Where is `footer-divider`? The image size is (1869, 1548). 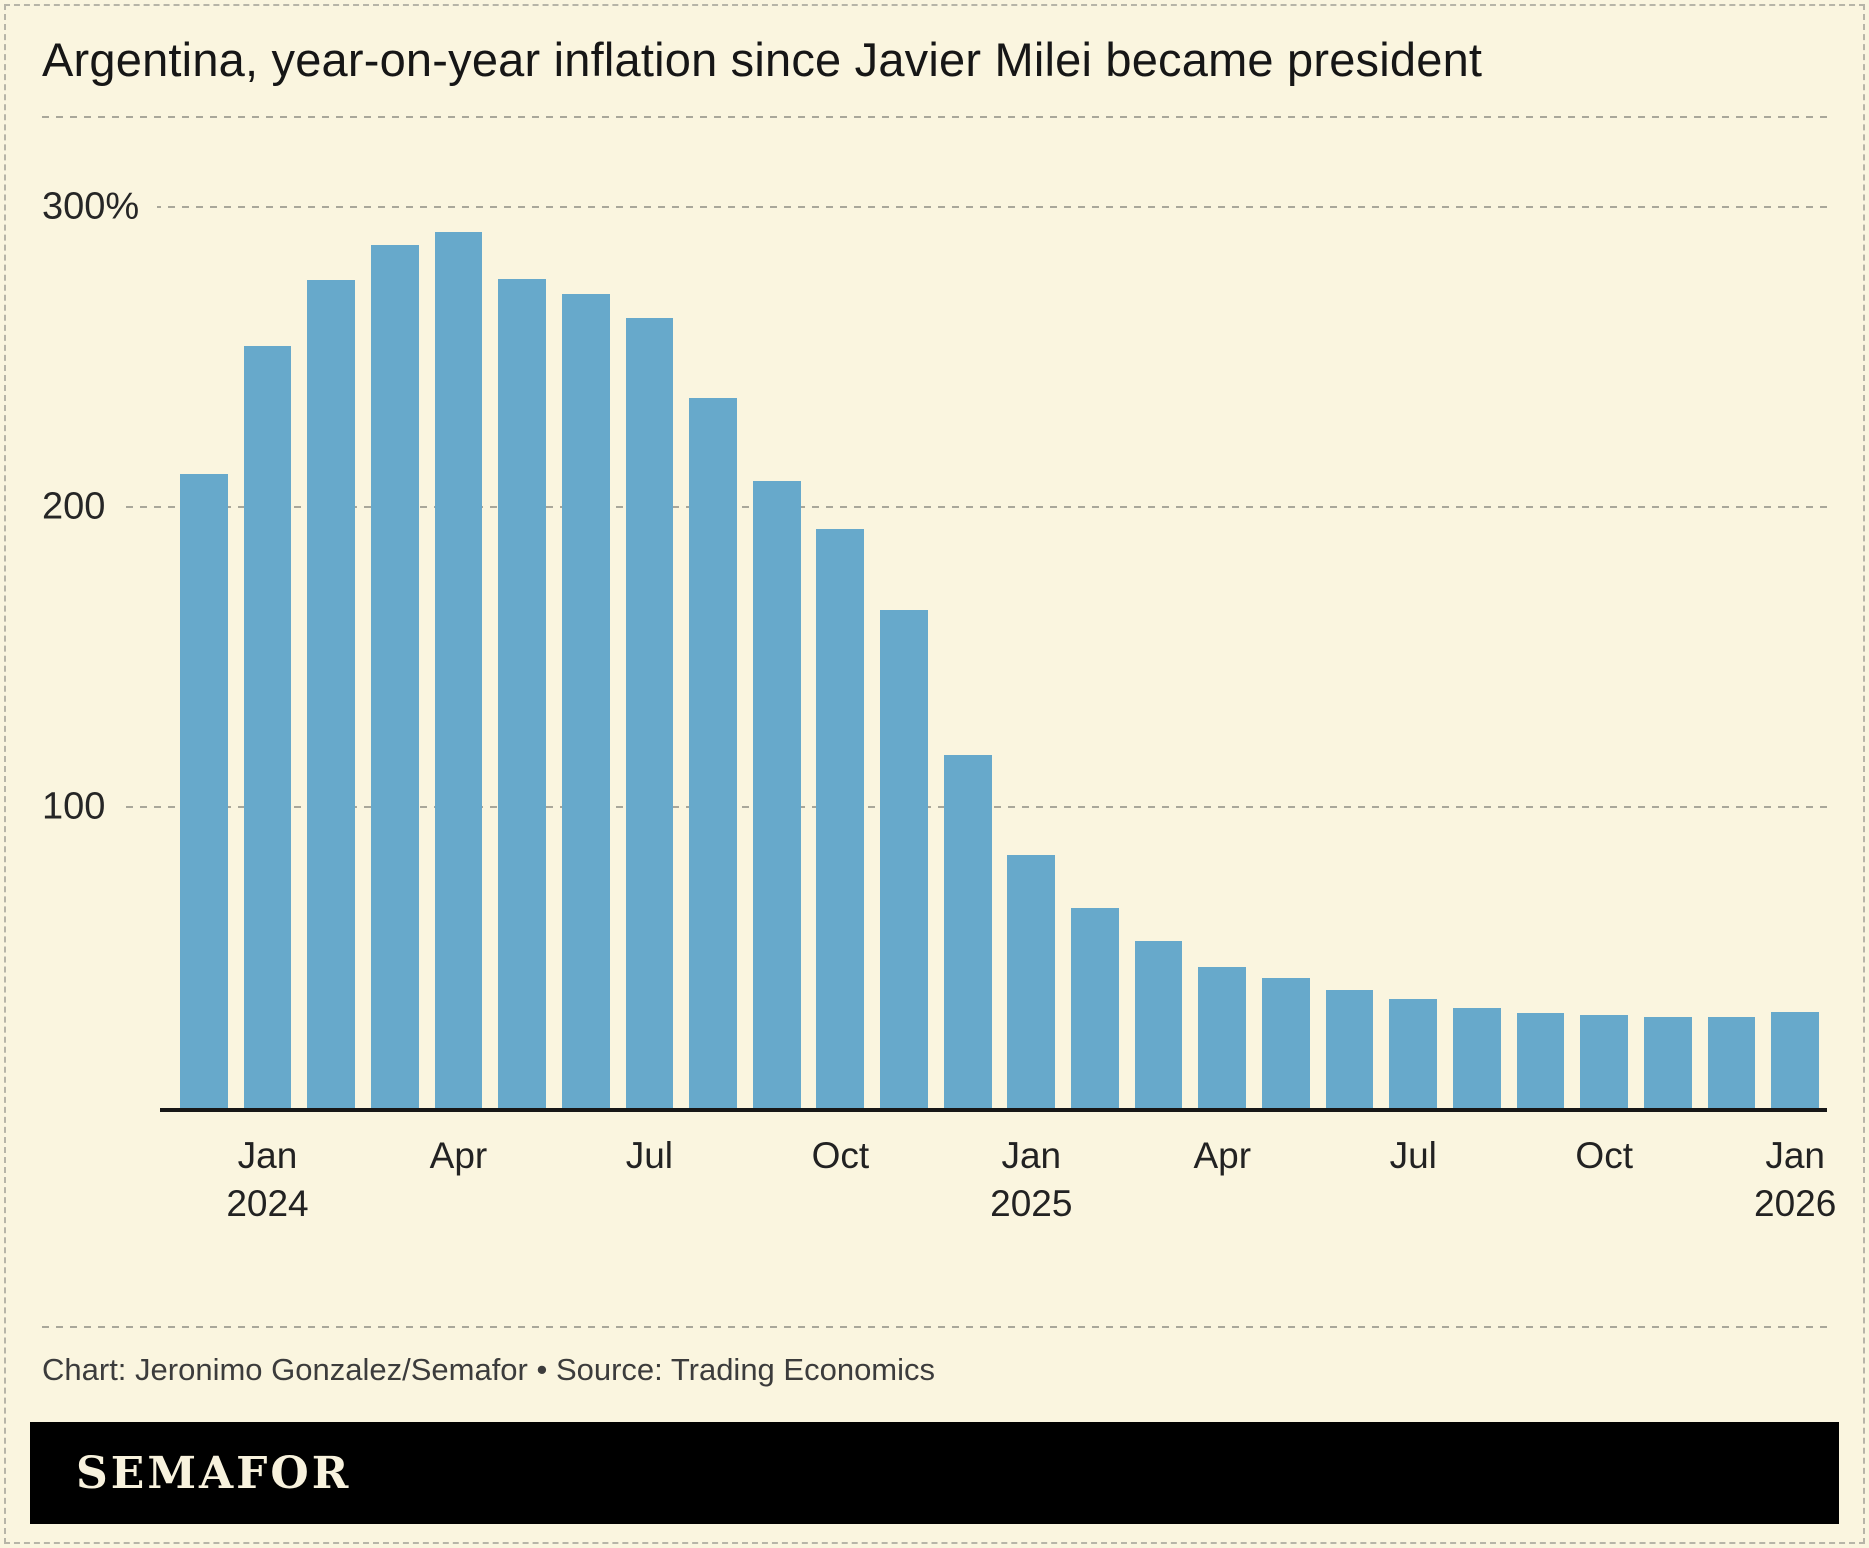 footer-divider is located at coordinates (934, 1327).